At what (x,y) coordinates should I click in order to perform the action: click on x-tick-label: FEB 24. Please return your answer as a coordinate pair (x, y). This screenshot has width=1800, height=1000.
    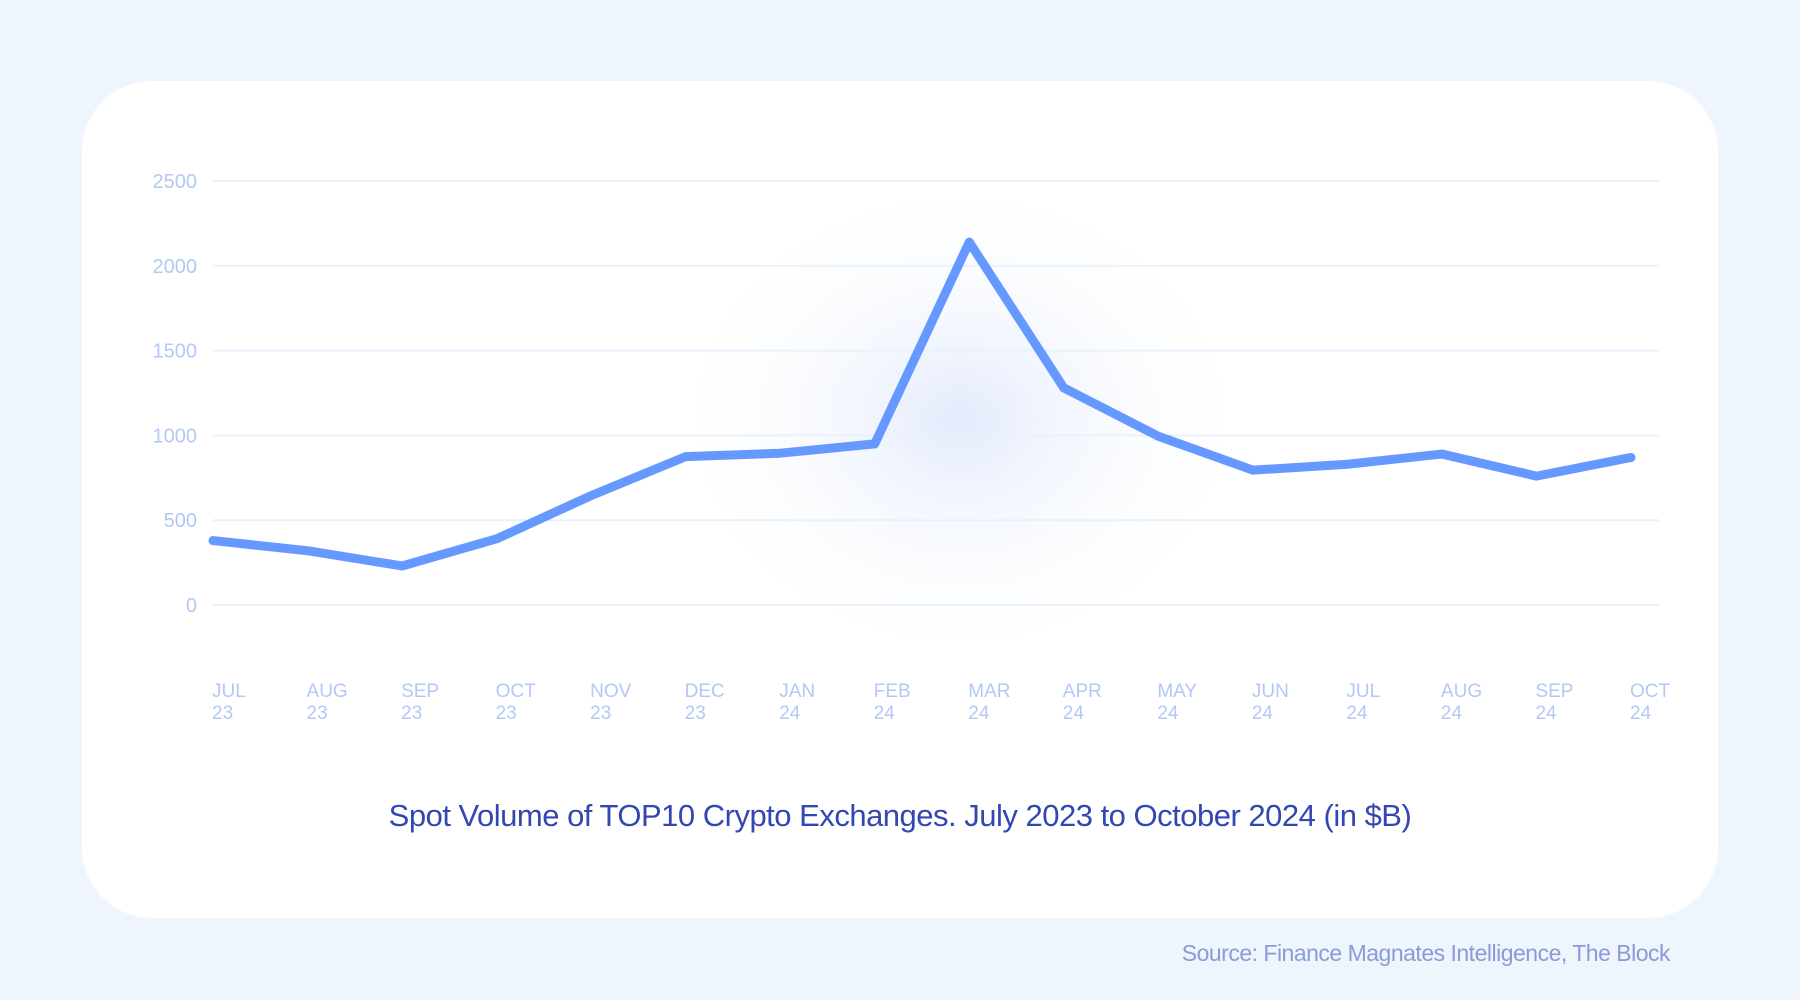
    Looking at the image, I should click on (892, 702).